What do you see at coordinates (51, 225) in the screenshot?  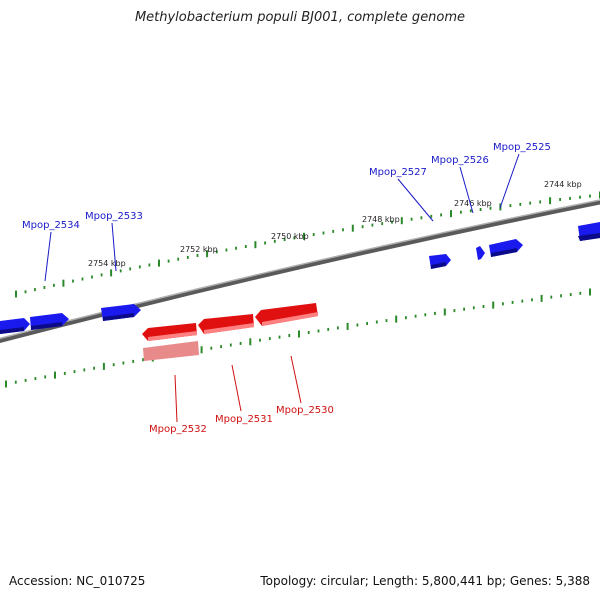 I see `gene-label-mpop-2534: Mpop_2534` at bounding box center [51, 225].